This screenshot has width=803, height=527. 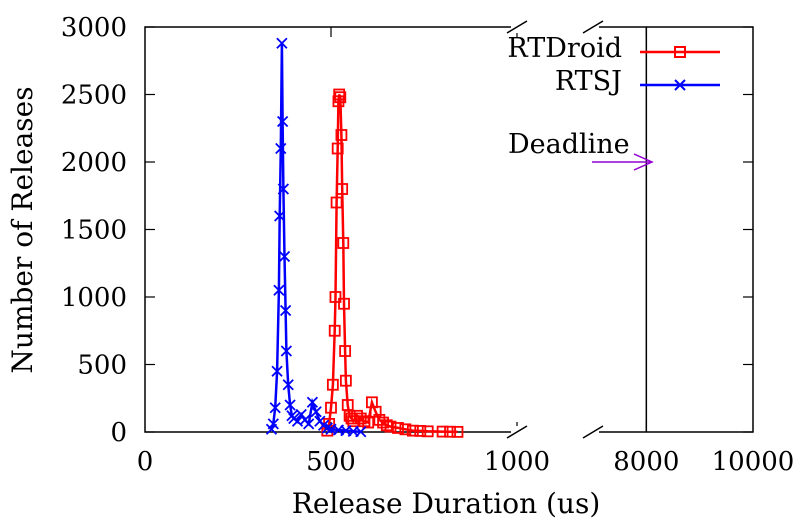 I want to click on deadline-label: Deadline, so click(x=569, y=144).